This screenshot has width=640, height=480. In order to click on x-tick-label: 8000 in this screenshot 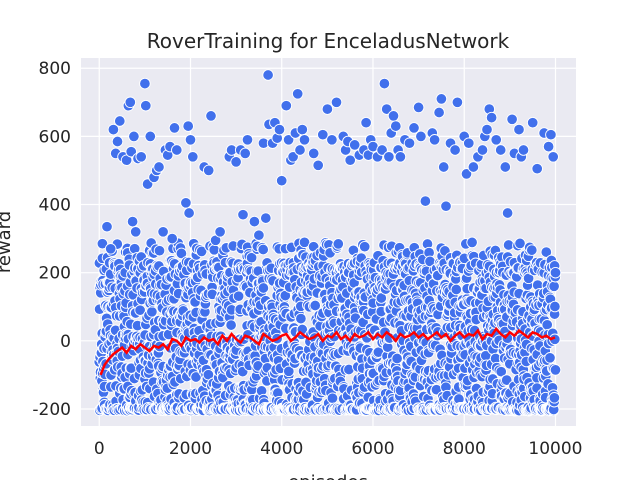, I will do `click(464, 449)`.